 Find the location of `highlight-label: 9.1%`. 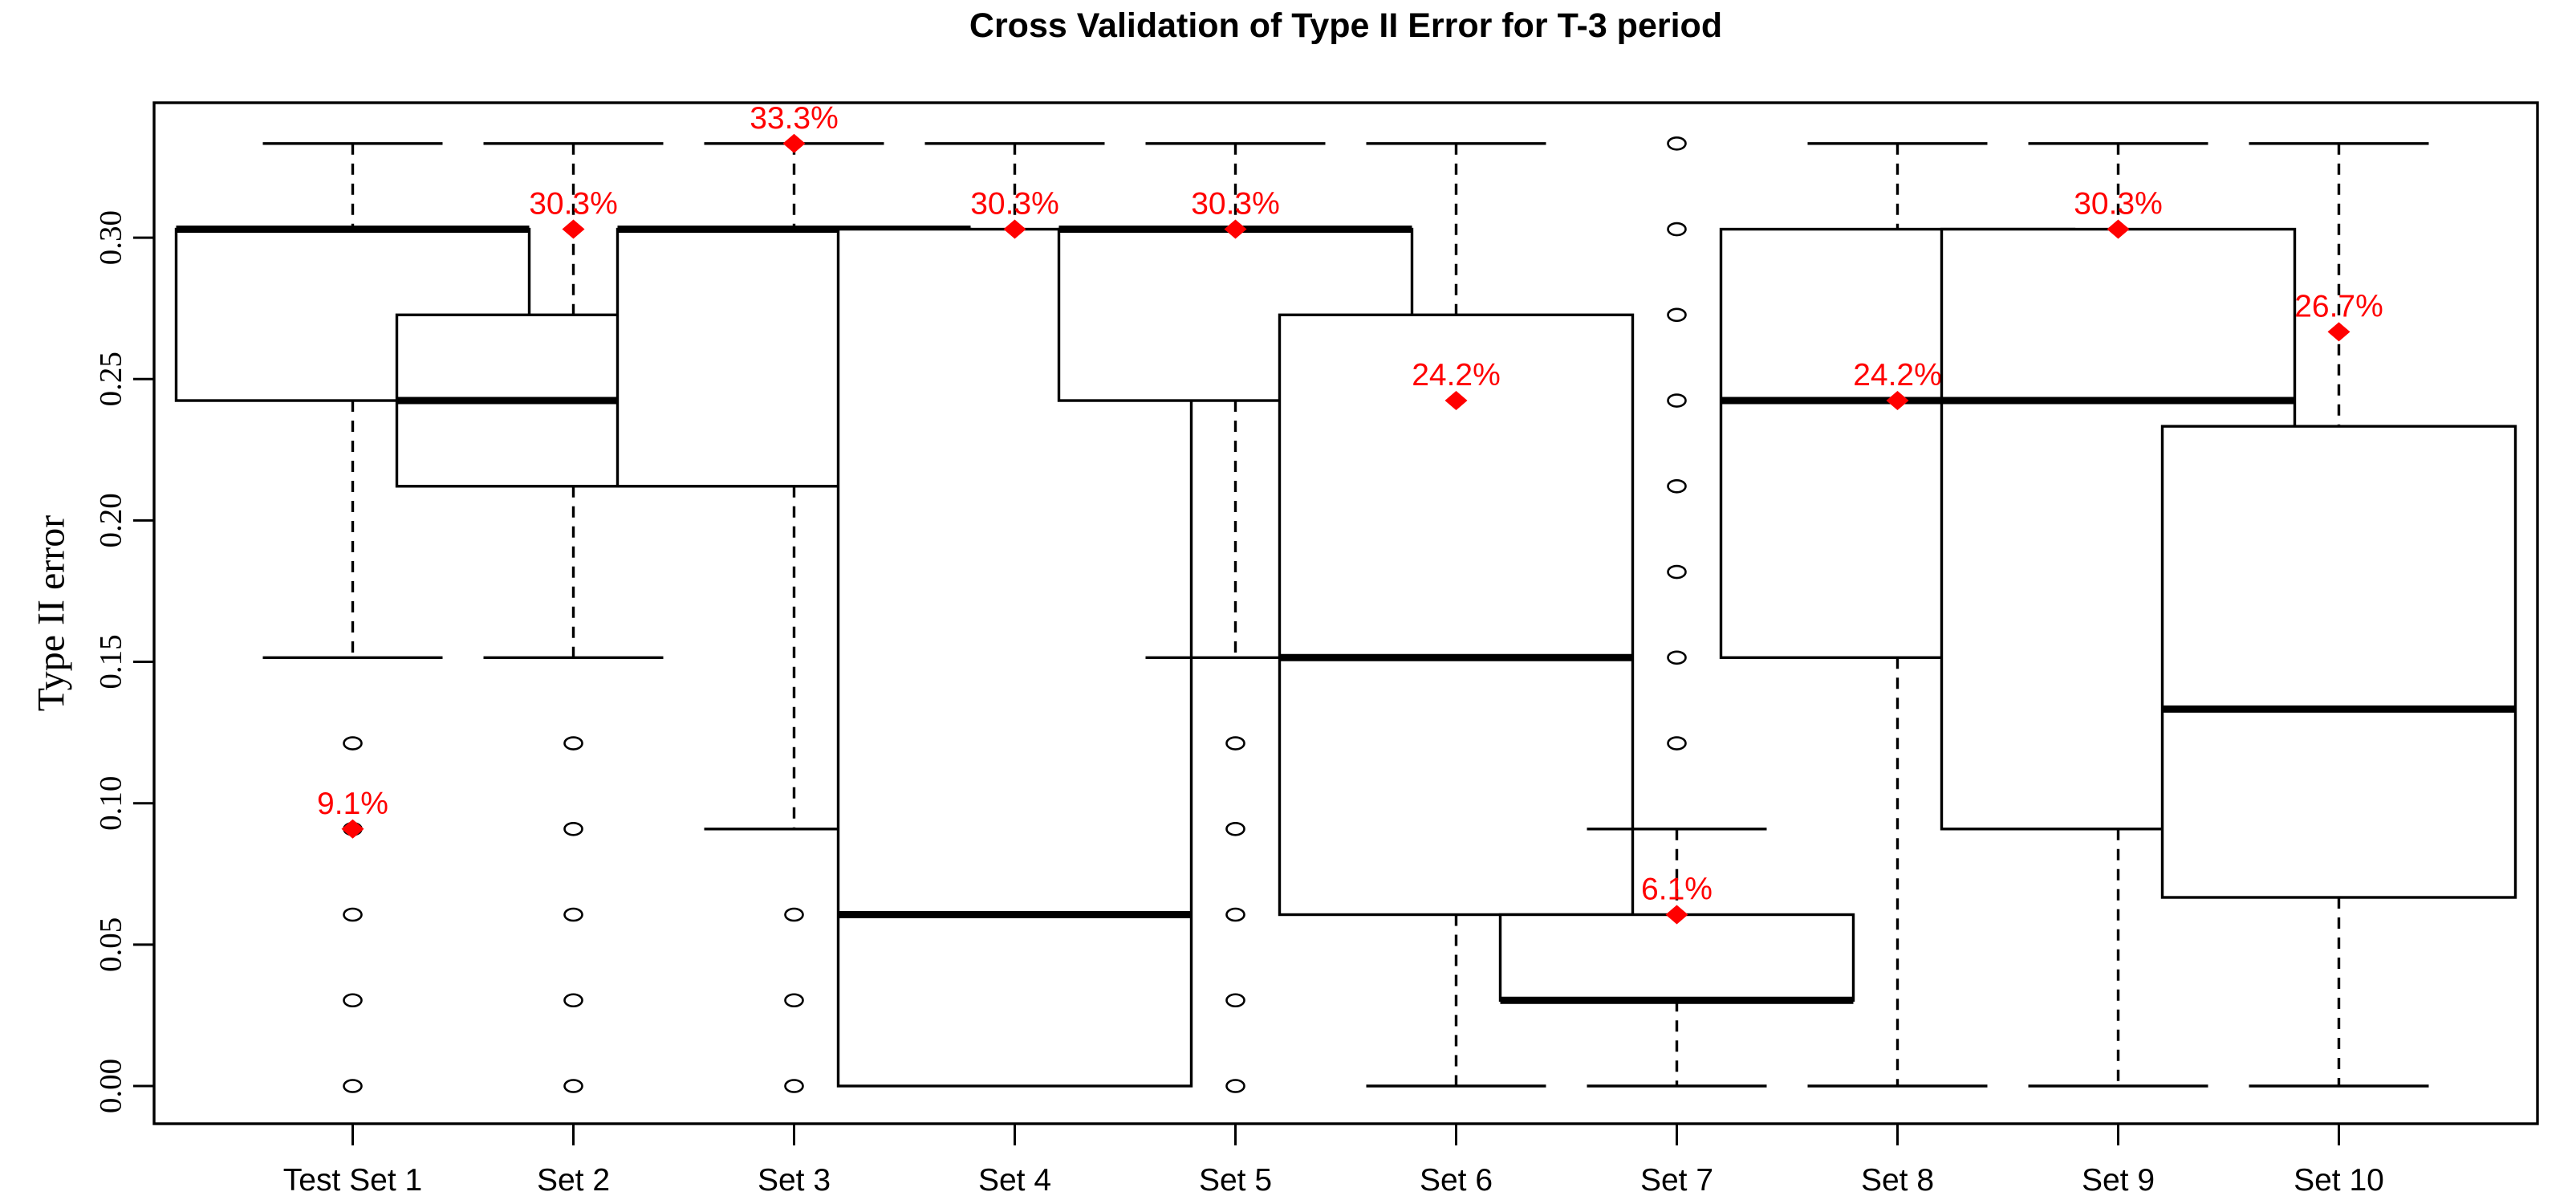

highlight-label: 9.1% is located at coordinates (352, 804).